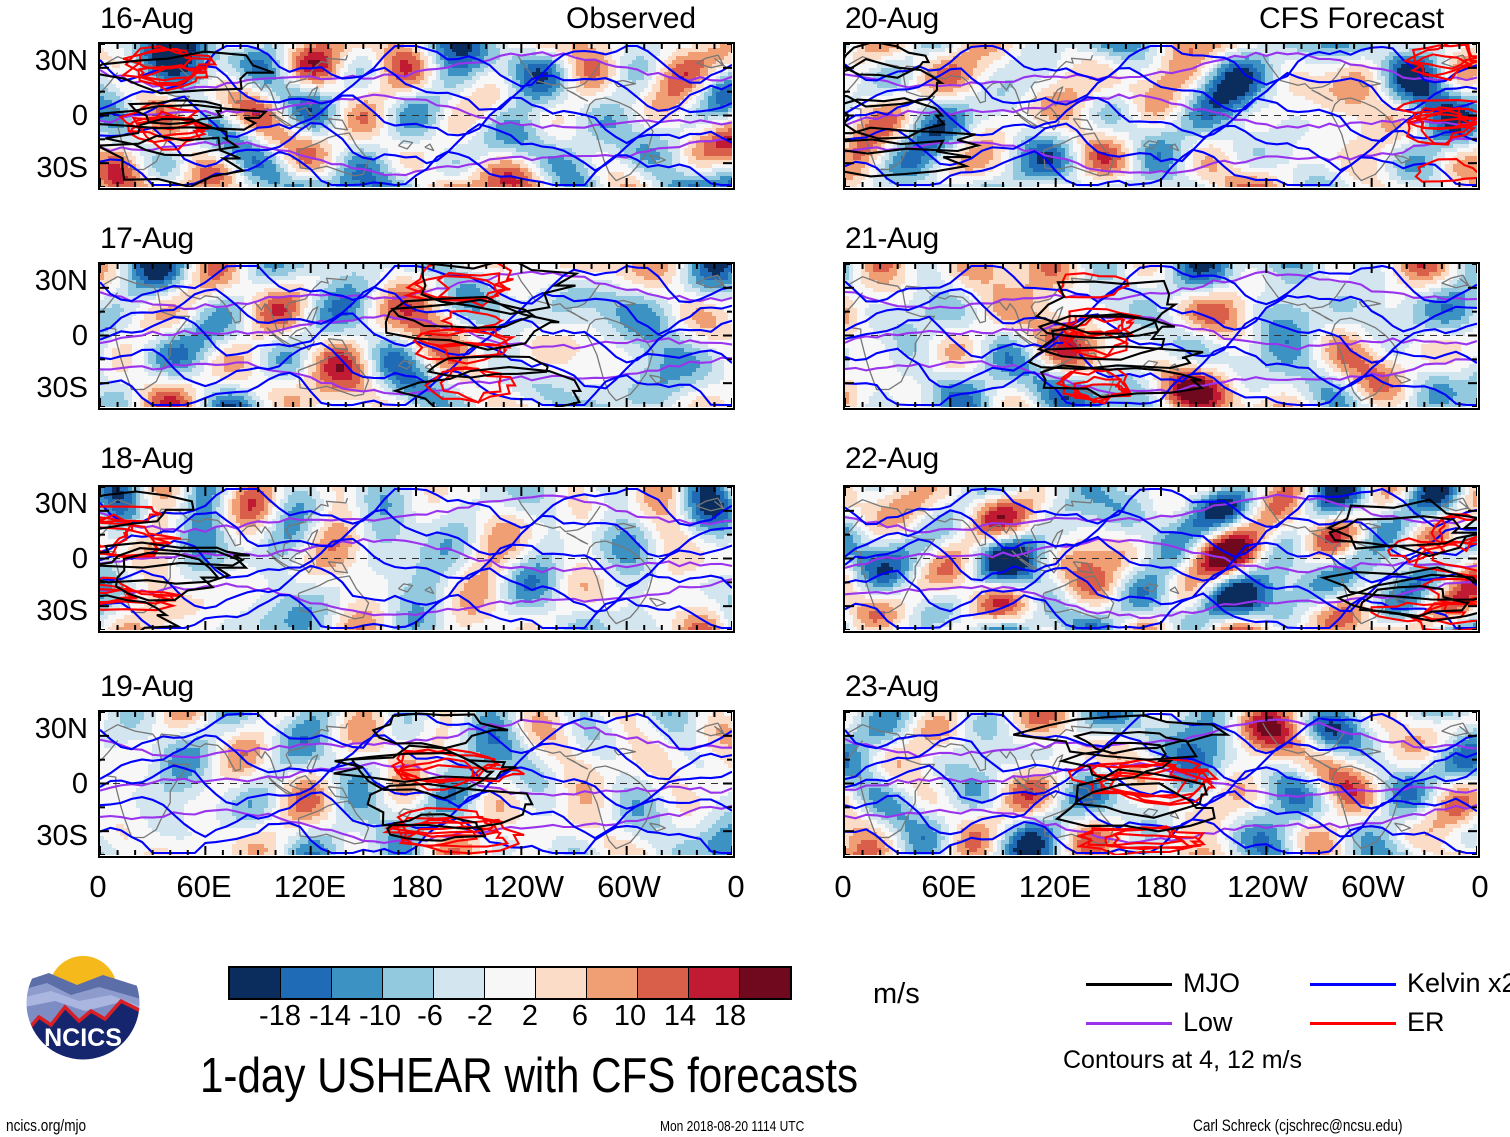 This screenshot has width=1510, height=1137. Describe the element at coordinates (892, 459) in the screenshot. I see `panel-title-22-aug: 22-Aug` at that location.